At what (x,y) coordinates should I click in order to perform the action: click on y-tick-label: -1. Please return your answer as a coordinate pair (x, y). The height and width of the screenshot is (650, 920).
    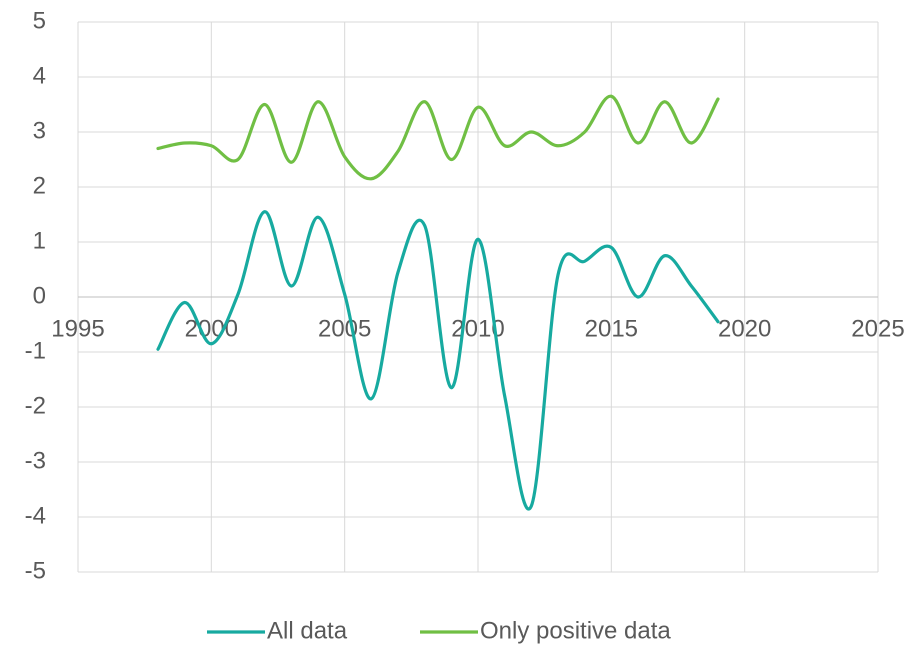
    Looking at the image, I should click on (35, 350).